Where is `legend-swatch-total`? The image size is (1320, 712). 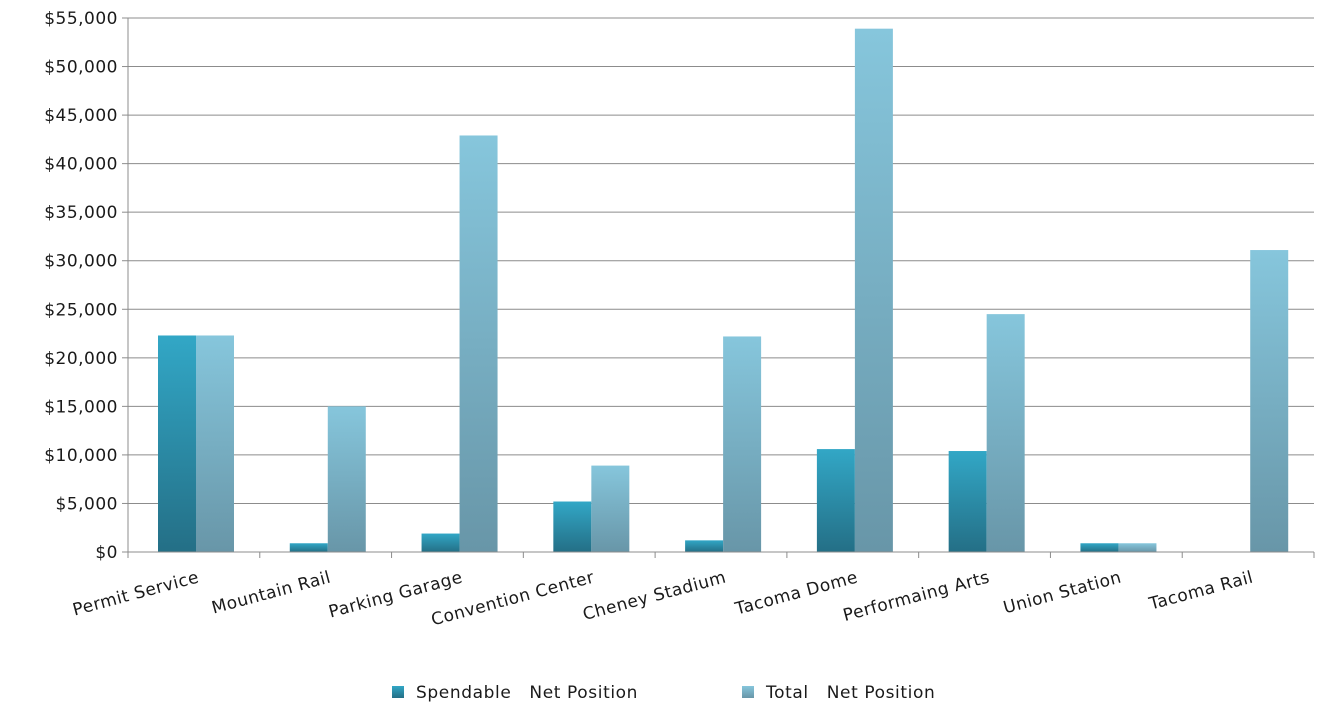
legend-swatch-total is located at coordinates (748, 692).